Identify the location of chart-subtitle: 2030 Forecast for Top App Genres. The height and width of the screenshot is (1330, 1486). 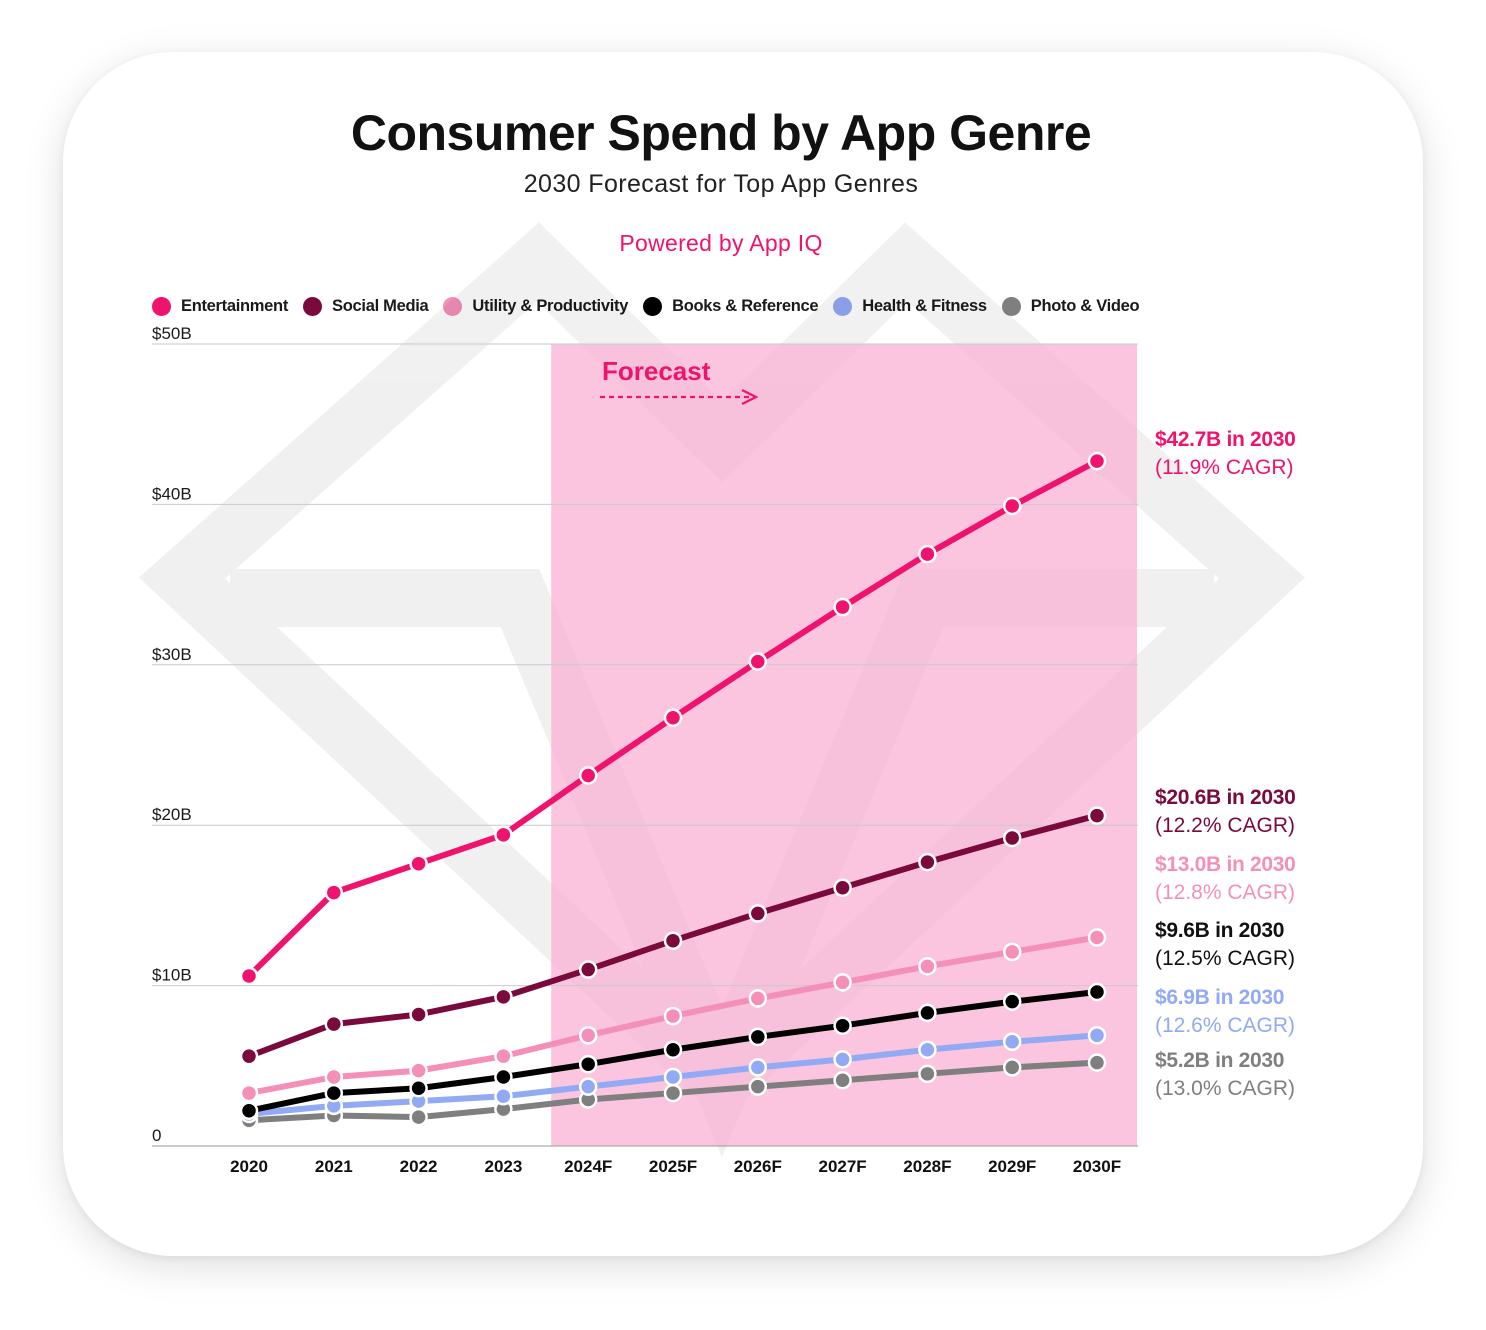
(721, 184).